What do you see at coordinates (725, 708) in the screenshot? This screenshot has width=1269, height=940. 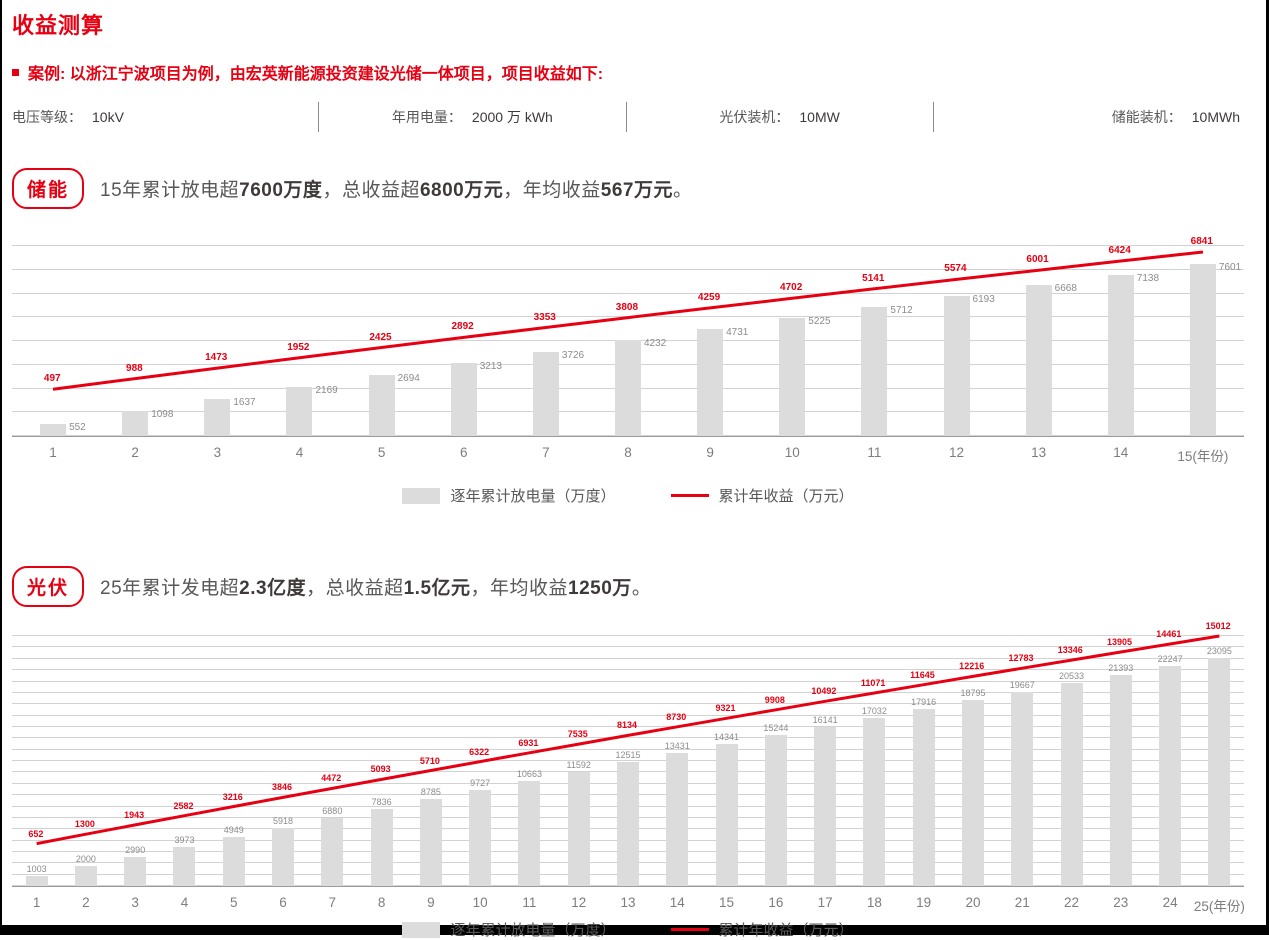 I see `line-value-label: 9321` at bounding box center [725, 708].